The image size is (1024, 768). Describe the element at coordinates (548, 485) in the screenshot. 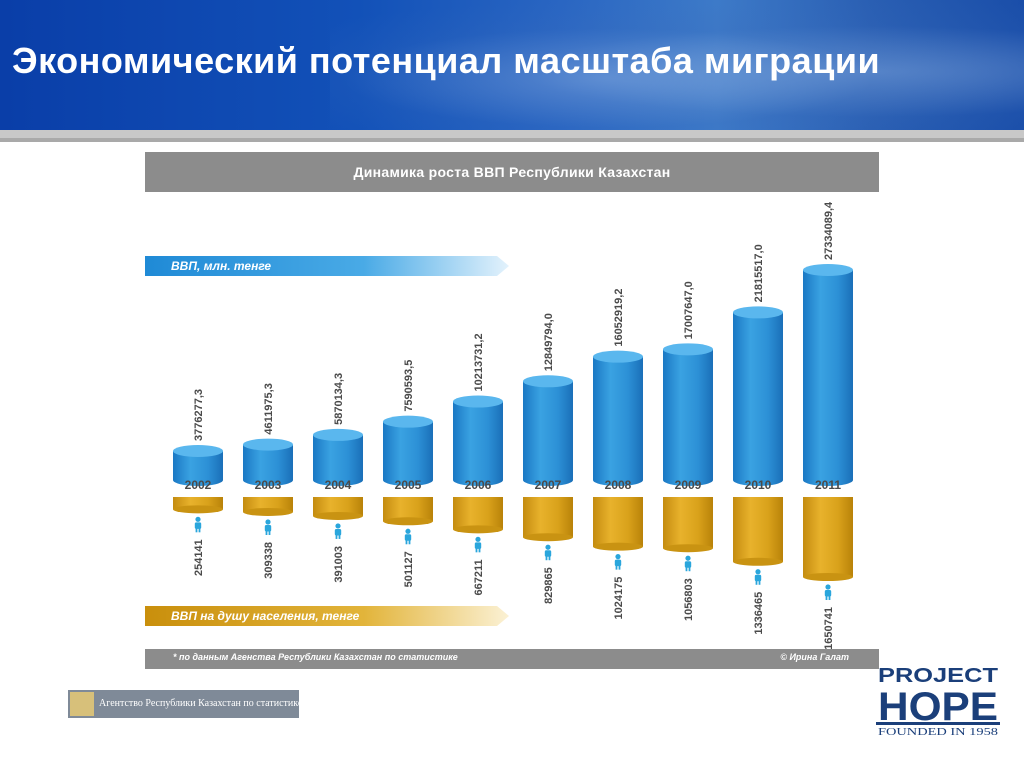

I see `year-label: 2007` at that location.